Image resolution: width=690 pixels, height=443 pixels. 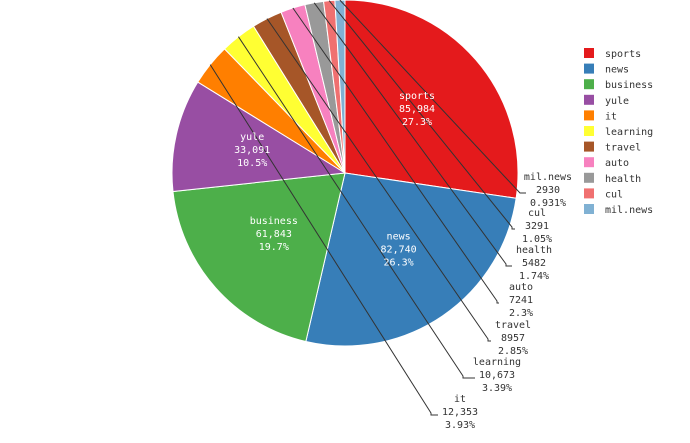 I want to click on slice-label-health-percent: 1.74%, so click(x=534, y=276).